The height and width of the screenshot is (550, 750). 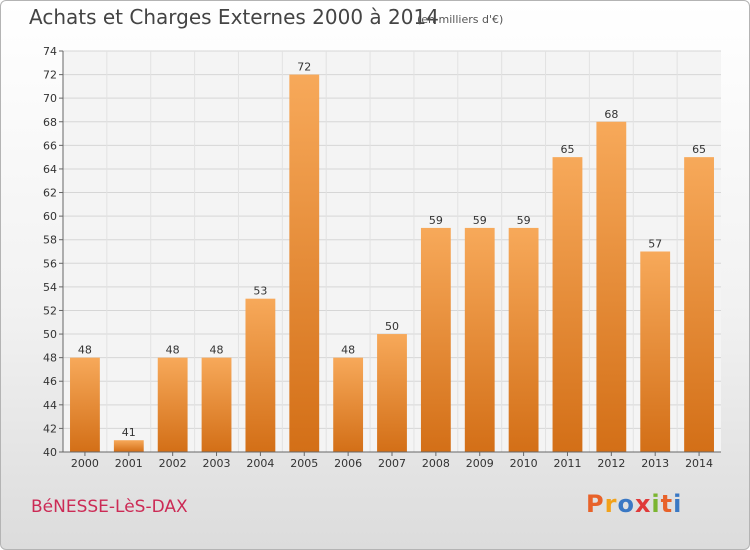 I want to click on data-label-2010: 59, so click(x=524, y=220).